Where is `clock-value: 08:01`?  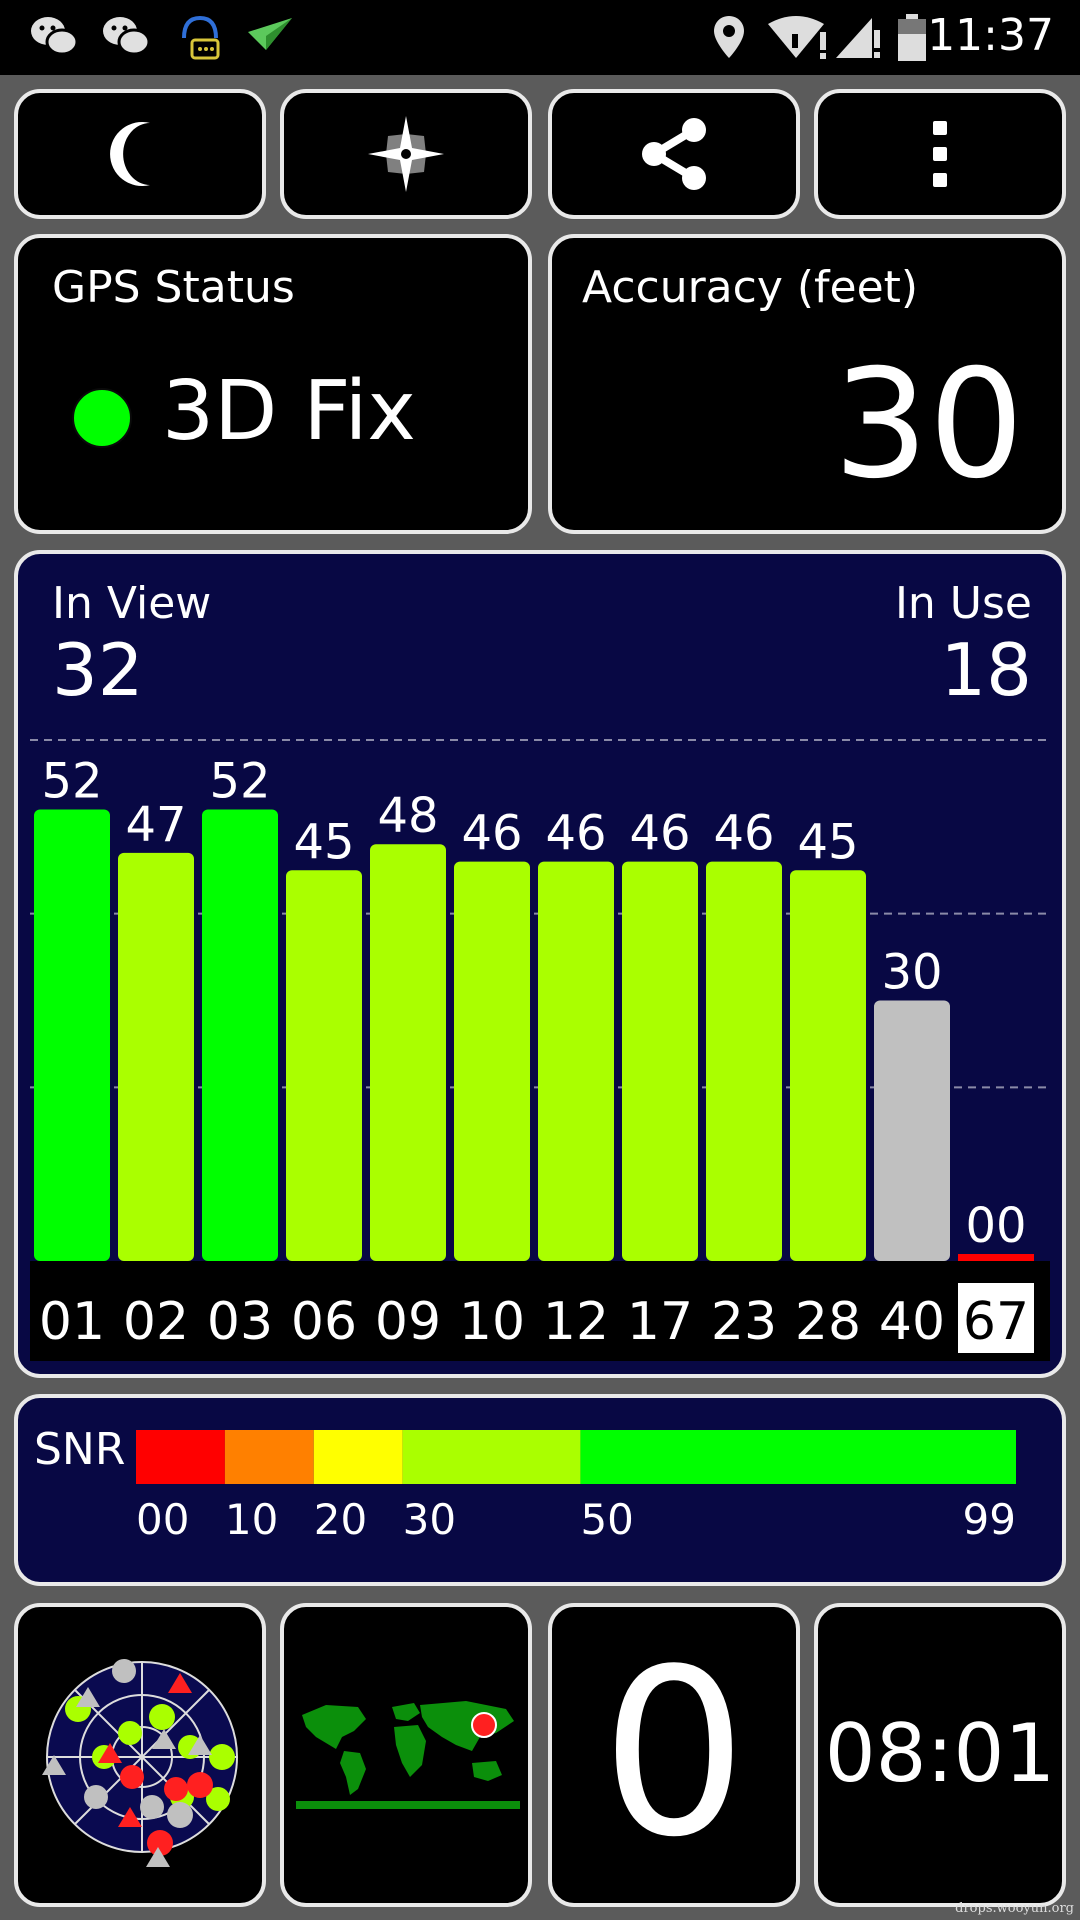
clock-value: 08:01 is located at coordinates (940, 1753).